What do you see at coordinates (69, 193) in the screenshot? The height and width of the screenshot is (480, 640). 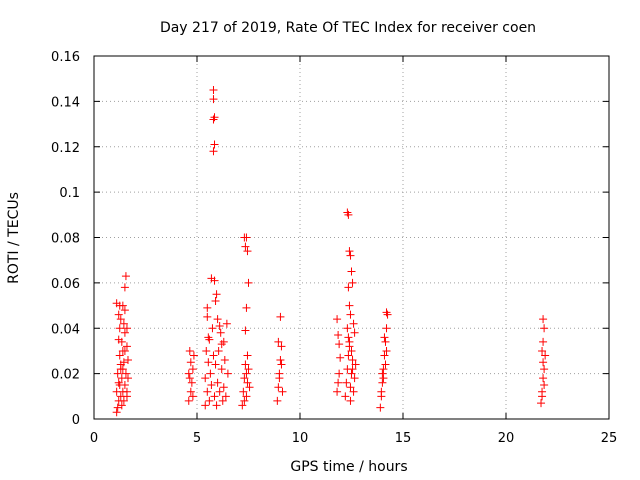 I see `y-tick-label: 0.1` at bounding box center [69, 193].